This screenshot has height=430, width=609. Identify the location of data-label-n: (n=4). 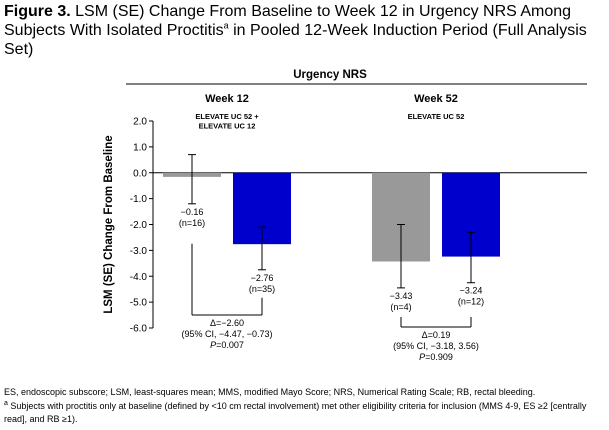
(400, 307).